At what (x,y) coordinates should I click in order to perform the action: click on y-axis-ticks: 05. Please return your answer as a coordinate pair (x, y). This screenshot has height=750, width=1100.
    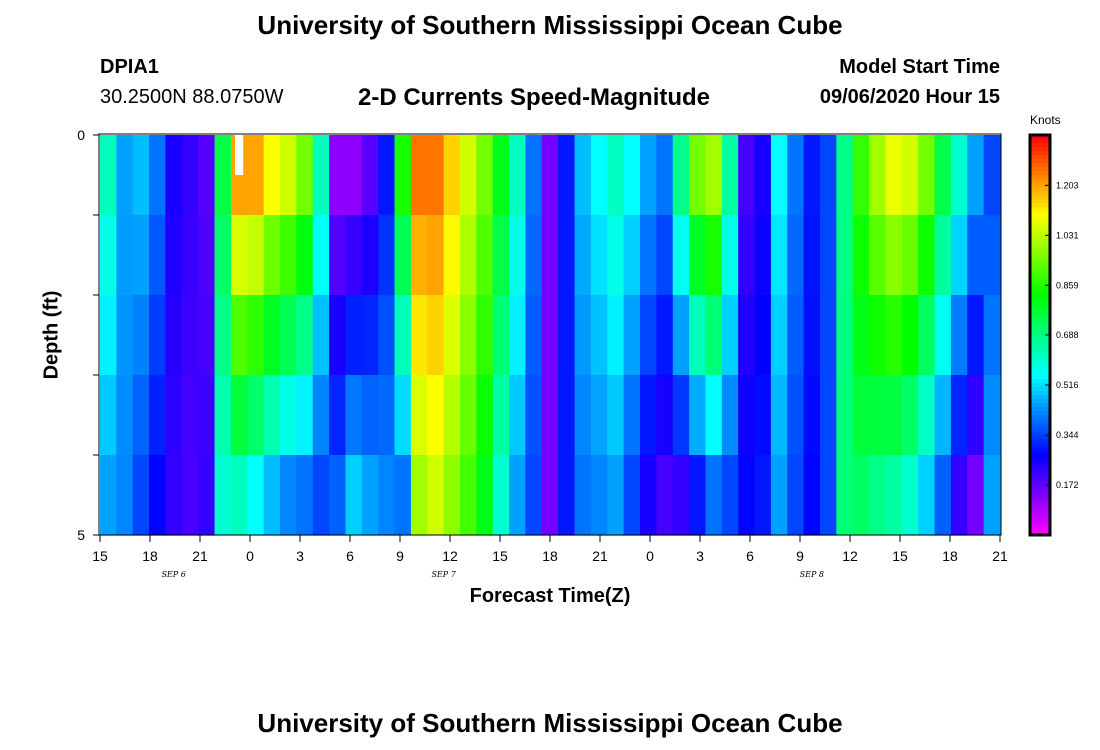
    Looking at the image, I should click on (88, 335).